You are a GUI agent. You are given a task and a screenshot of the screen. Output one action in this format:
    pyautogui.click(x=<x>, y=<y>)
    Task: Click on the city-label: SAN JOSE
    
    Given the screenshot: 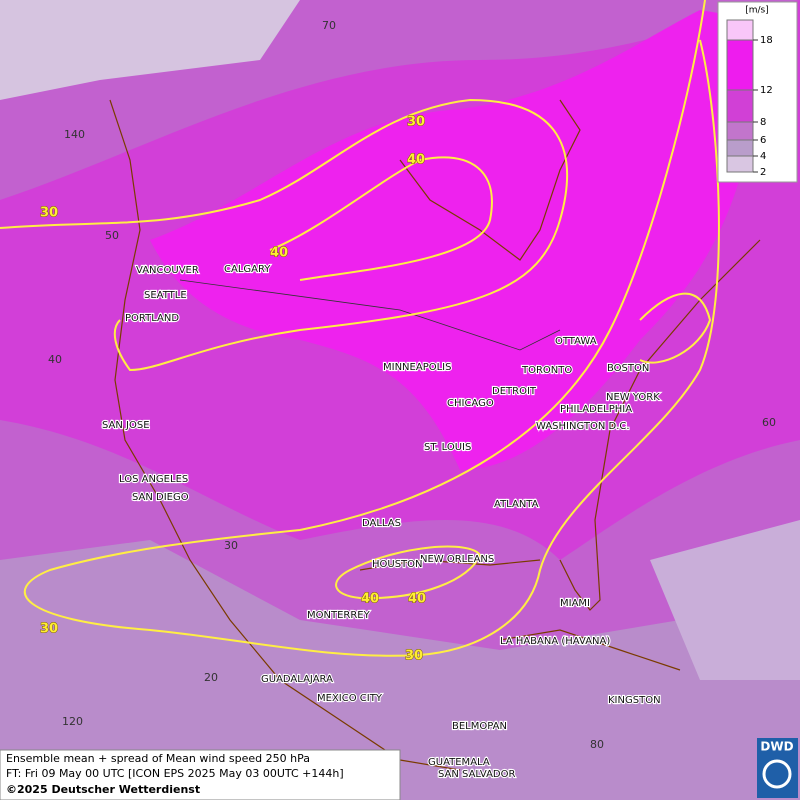 What is the action you would take?
    pyautogui.click(x=126, y=425)
    